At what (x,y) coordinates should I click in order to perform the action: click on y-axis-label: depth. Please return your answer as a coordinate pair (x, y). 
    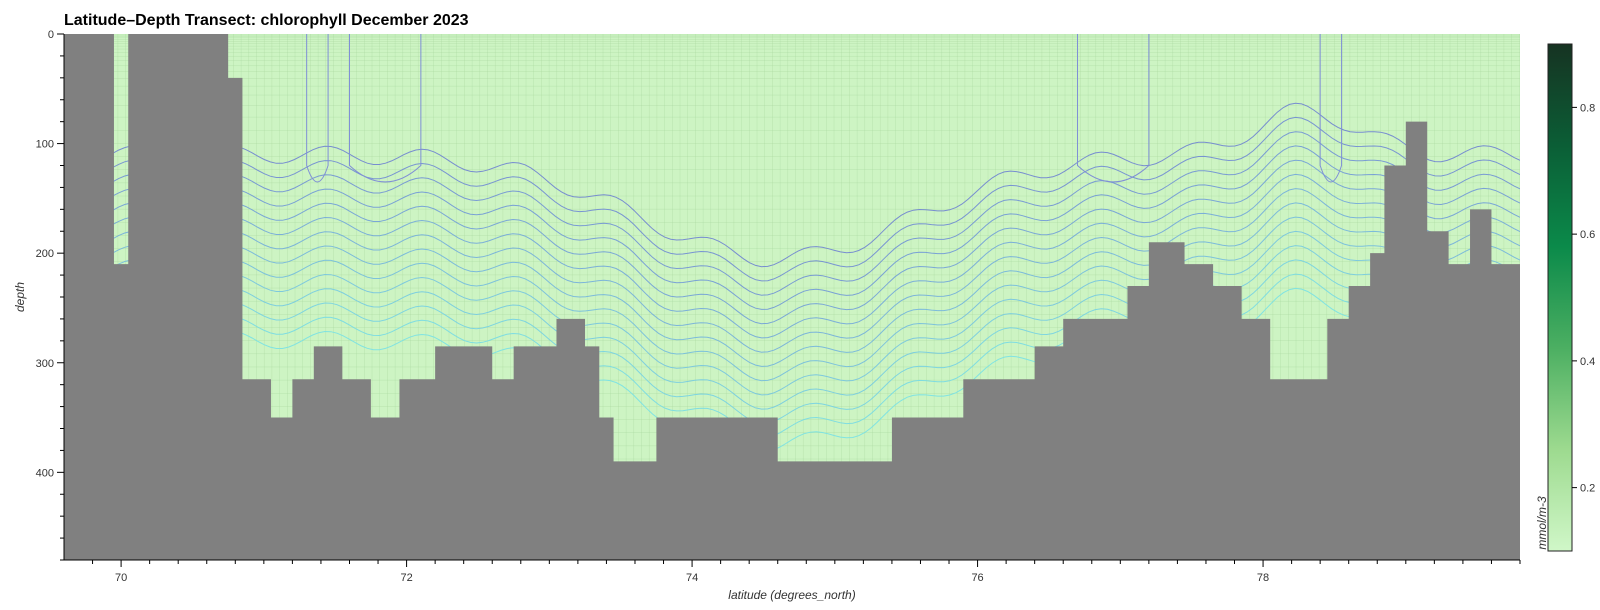
    Looking at the image, I should click on (20, 297).